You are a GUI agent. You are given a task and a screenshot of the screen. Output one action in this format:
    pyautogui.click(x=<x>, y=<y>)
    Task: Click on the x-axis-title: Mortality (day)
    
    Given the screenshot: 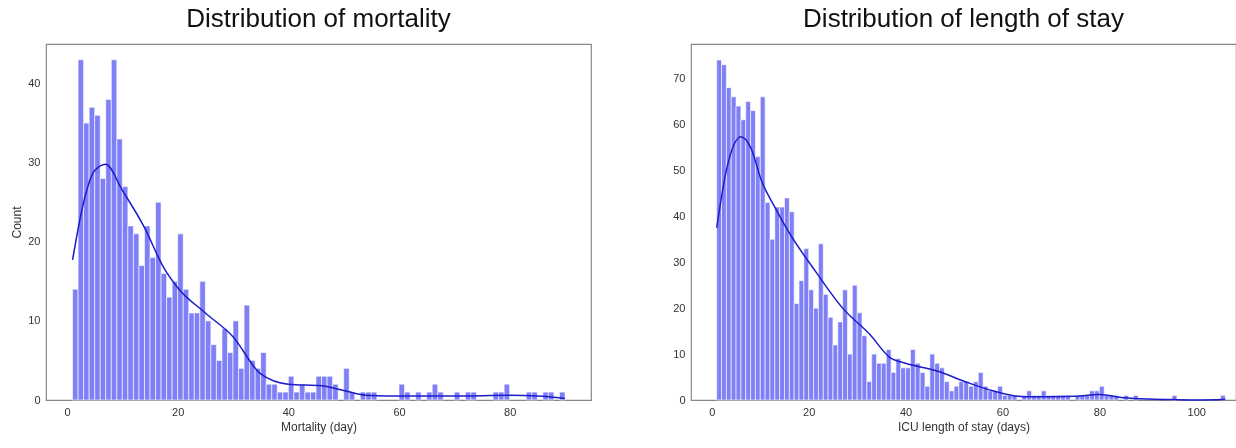 What is the action you would take?
    pyautogui.click(x=319, y=426)
    